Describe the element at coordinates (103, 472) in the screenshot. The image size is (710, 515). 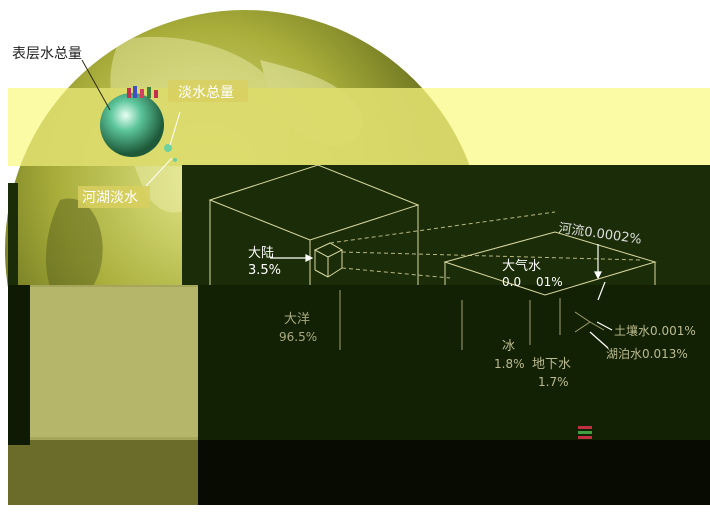
I see `lower-left-panel-base` at that location.